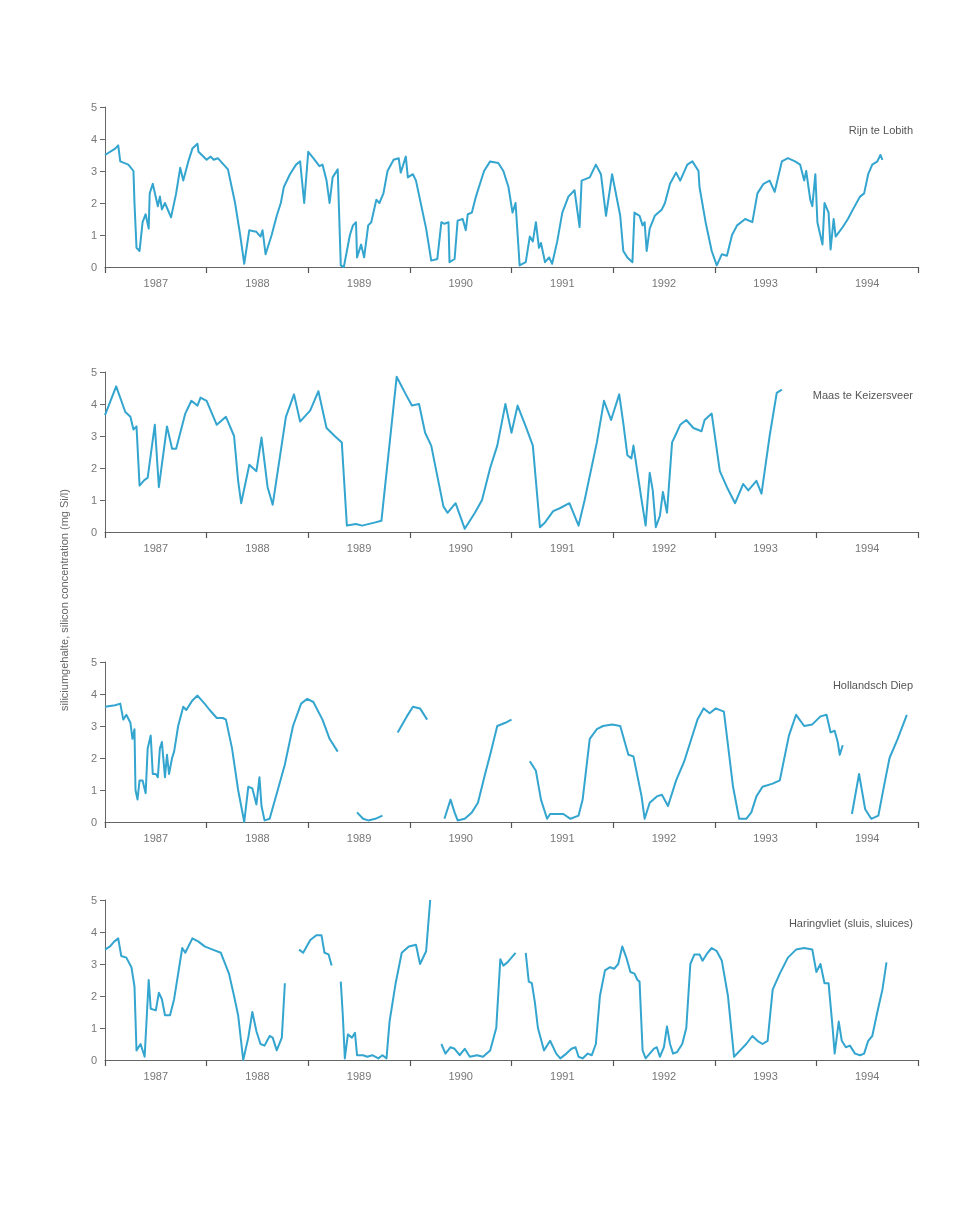  What do you see at coordinates (64, 600) in the screenshot?
I see `y-axis-title: siliciumgehalte, silicon concentration (mg Si/l)` at bounding box center [64, 600].